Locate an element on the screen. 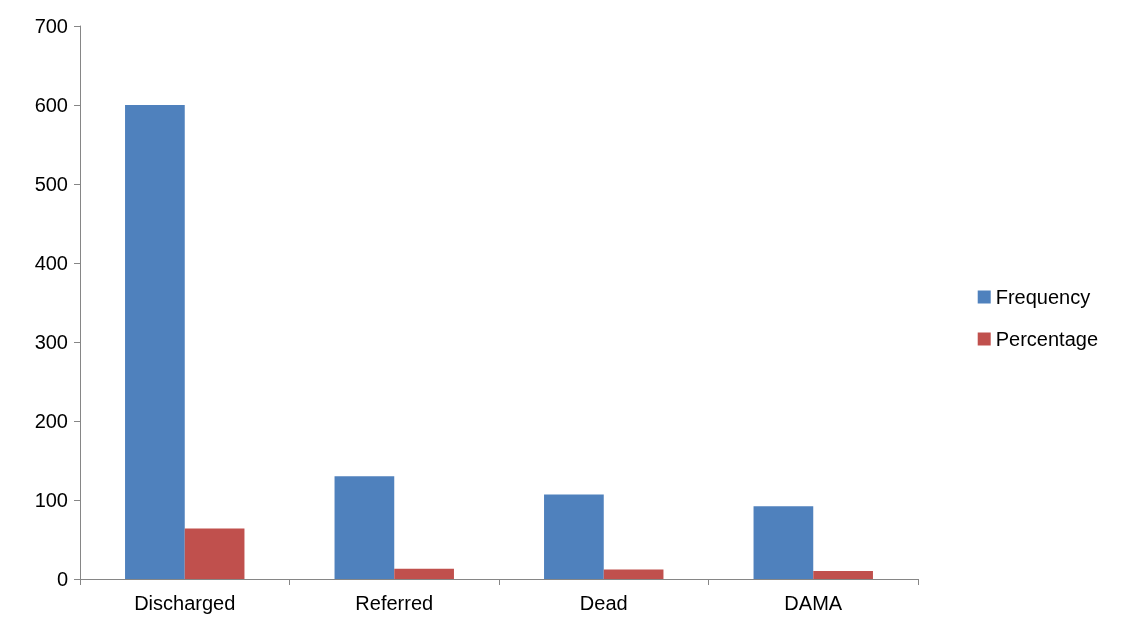 This screenshot has width=1123, height=643. x-tick-label: DAMA is located at coordinates (813, 603).